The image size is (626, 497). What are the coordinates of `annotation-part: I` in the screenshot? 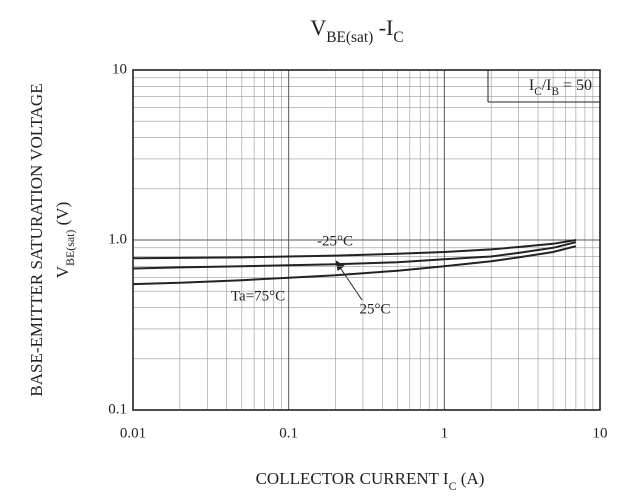 It's located at (531, 85).